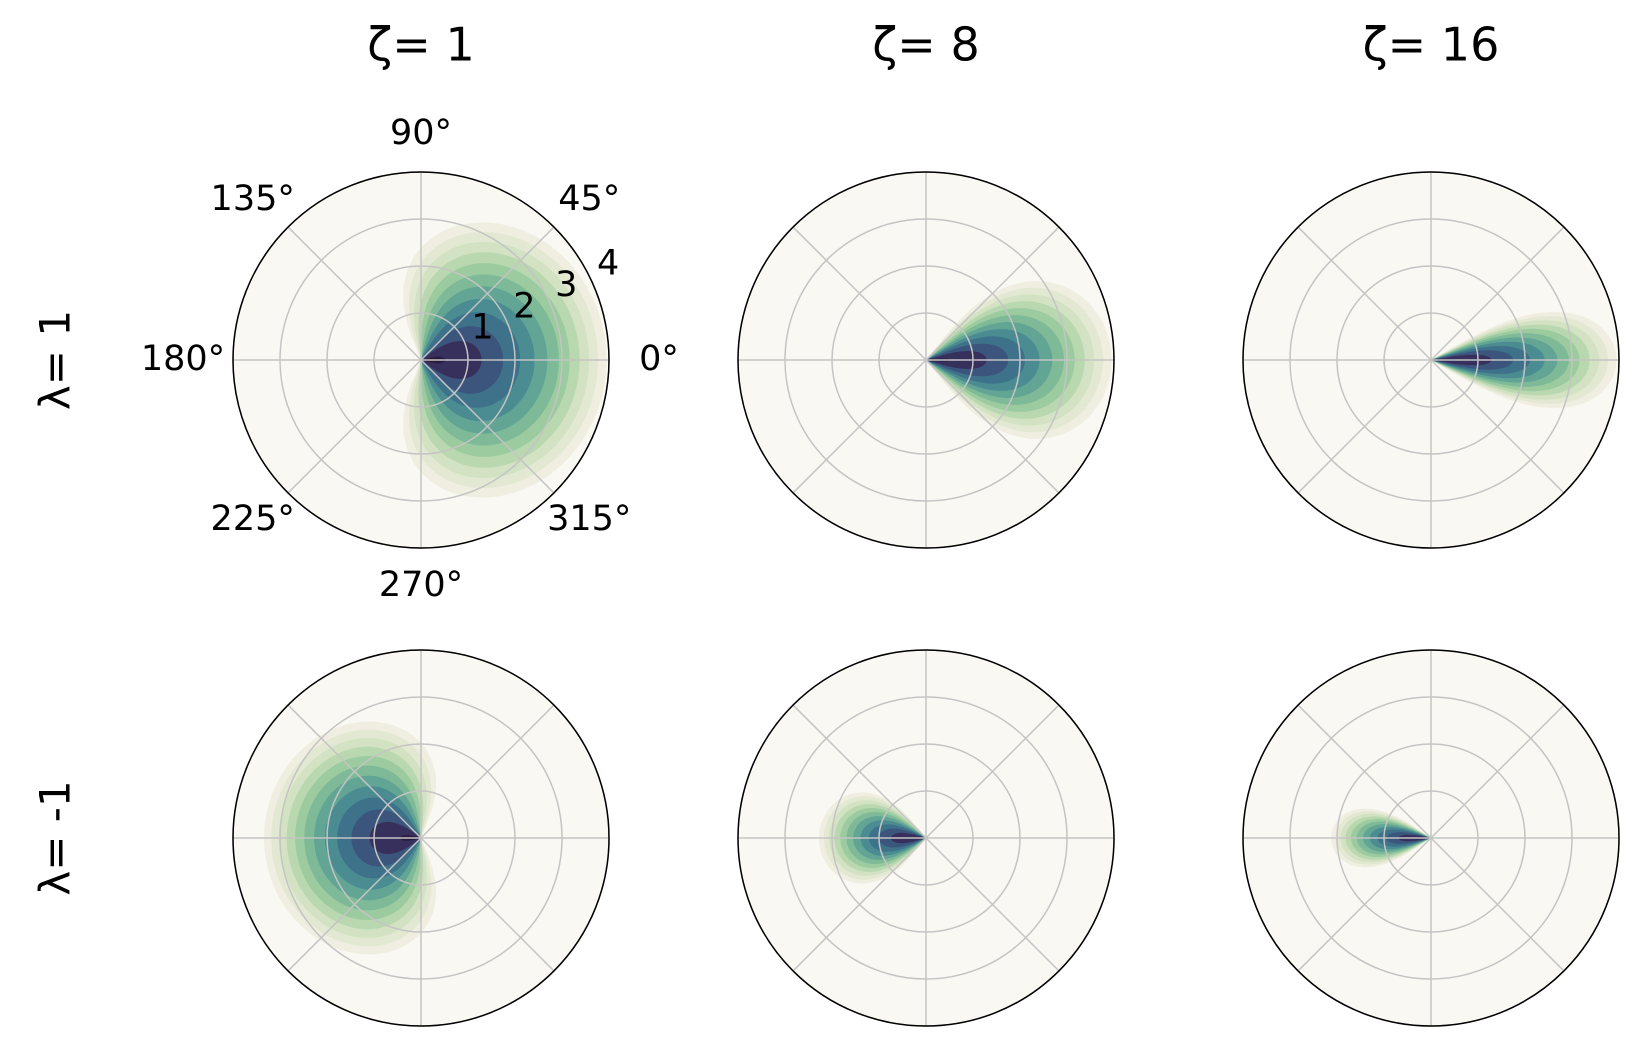 The width and height of the screenshot is (1650, 1054). I want to click on r-tick-label: 3, so click(566, 285).